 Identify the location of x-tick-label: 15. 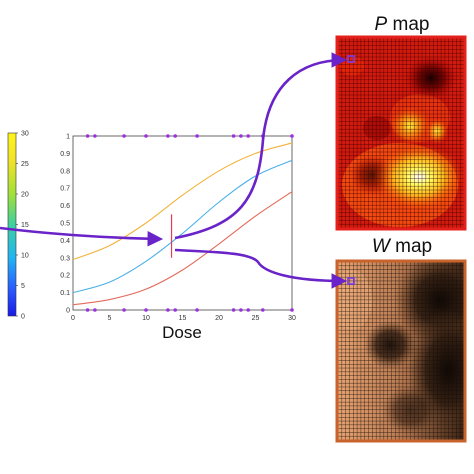
(183, 318).